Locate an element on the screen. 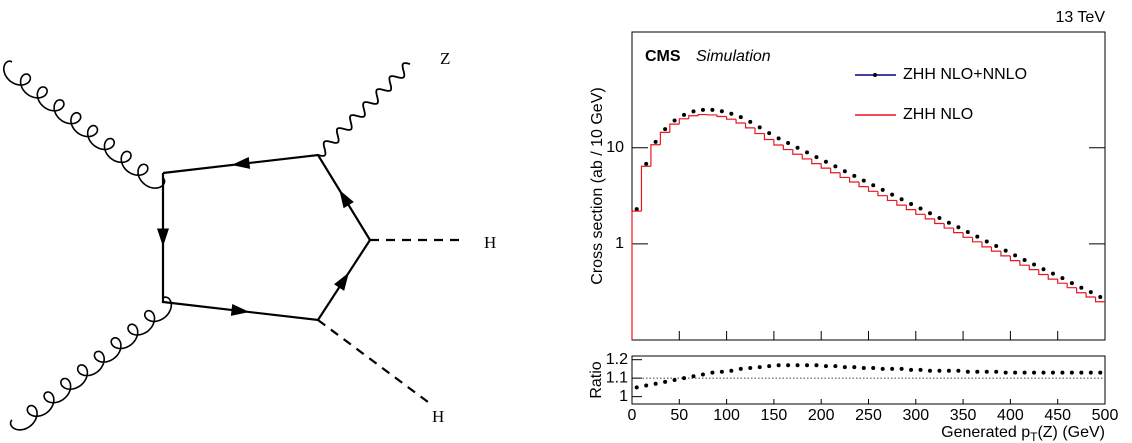  fermion-arrow is located at coordinates (163, 237).